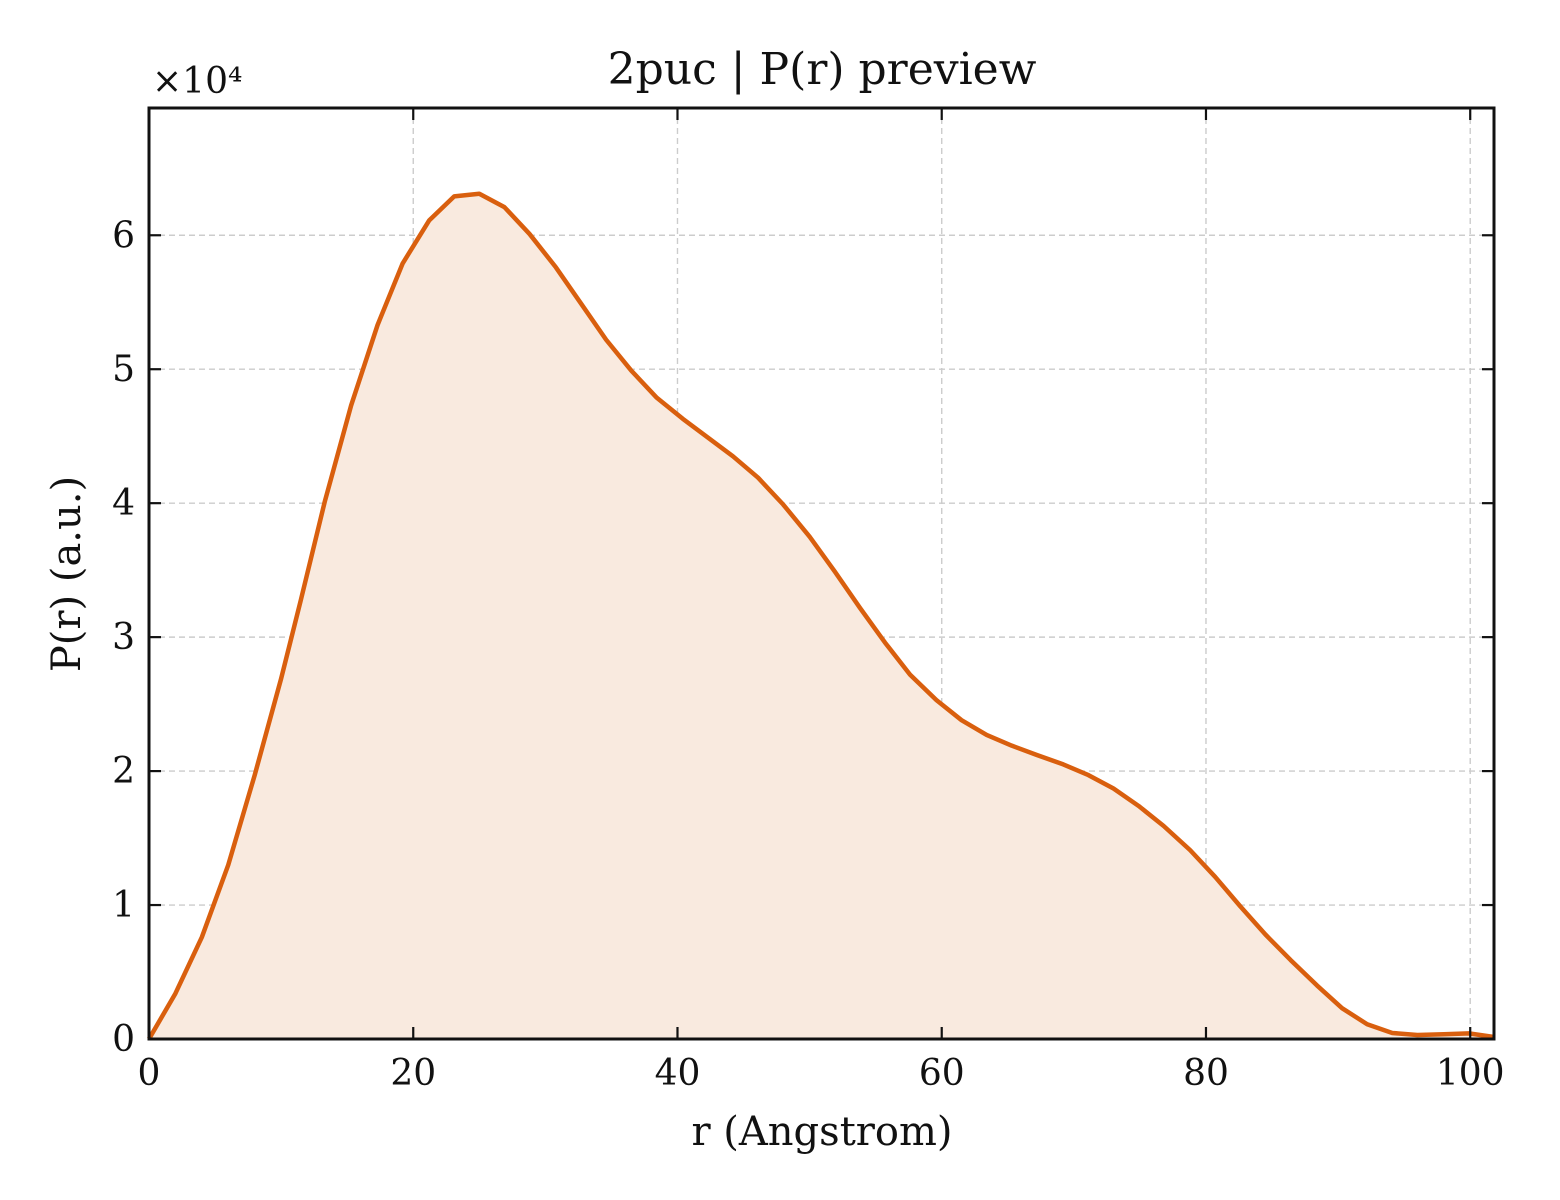 The width and height of the screenshot is (1560, 1200). I want to click on y-scale-multiplier: ×10⁴, so click(197, 81).